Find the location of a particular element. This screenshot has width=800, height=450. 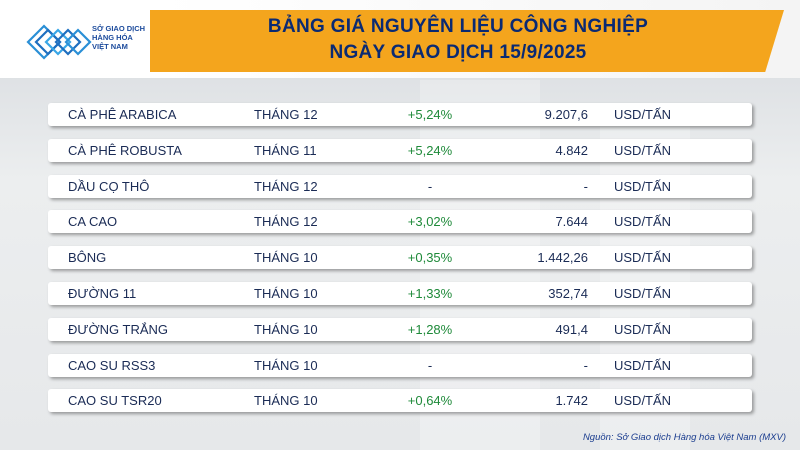

title-line-2: NGÀY GIAO DỊCH 15/9/2025 is located at coordinates (458, 52).